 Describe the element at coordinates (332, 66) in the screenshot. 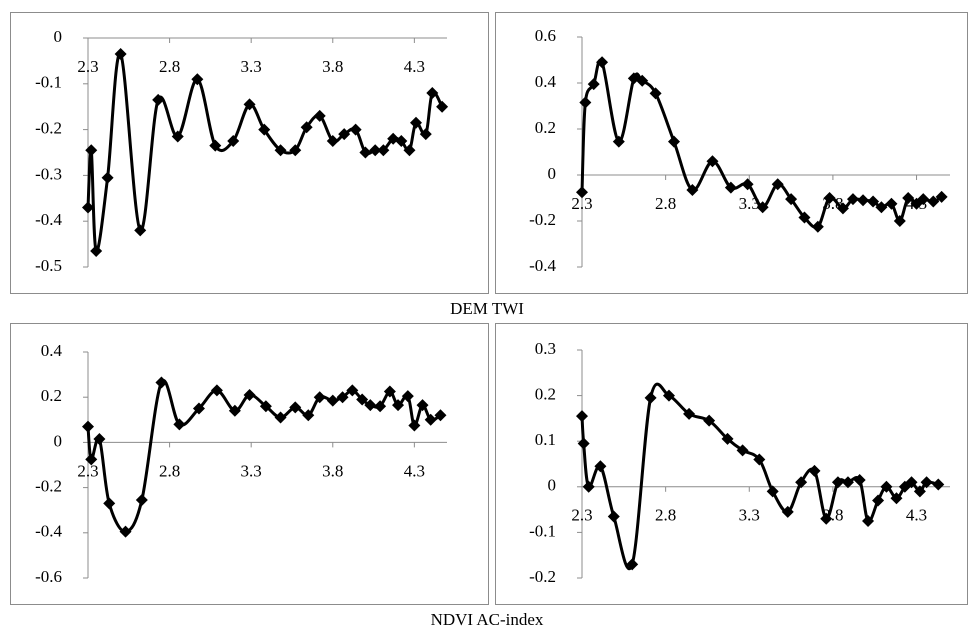

I see `x-tick-label: 3.8` at that location.